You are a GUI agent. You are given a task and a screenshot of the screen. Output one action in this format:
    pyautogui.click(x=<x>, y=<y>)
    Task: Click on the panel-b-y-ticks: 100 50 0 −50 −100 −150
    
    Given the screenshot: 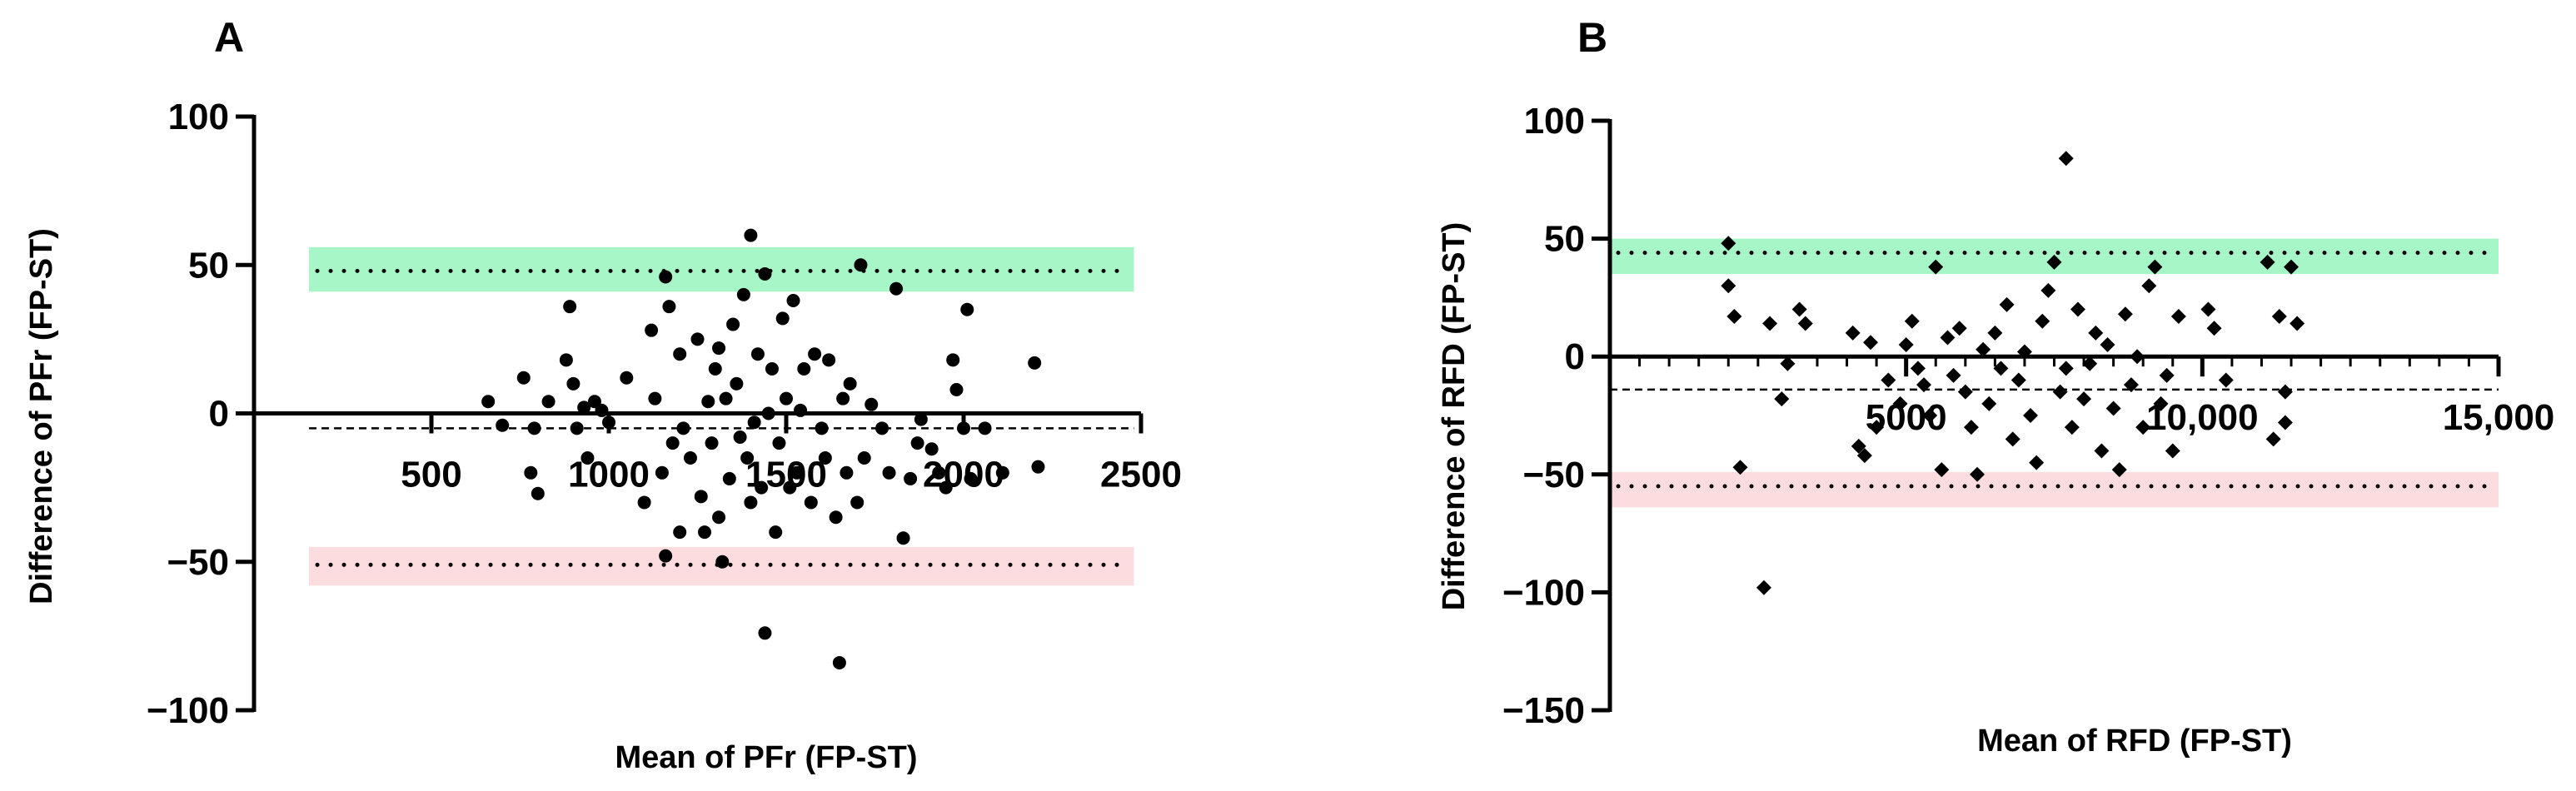 What is the action you would take?
    pyautogui.click(x=1556, y=416)
    